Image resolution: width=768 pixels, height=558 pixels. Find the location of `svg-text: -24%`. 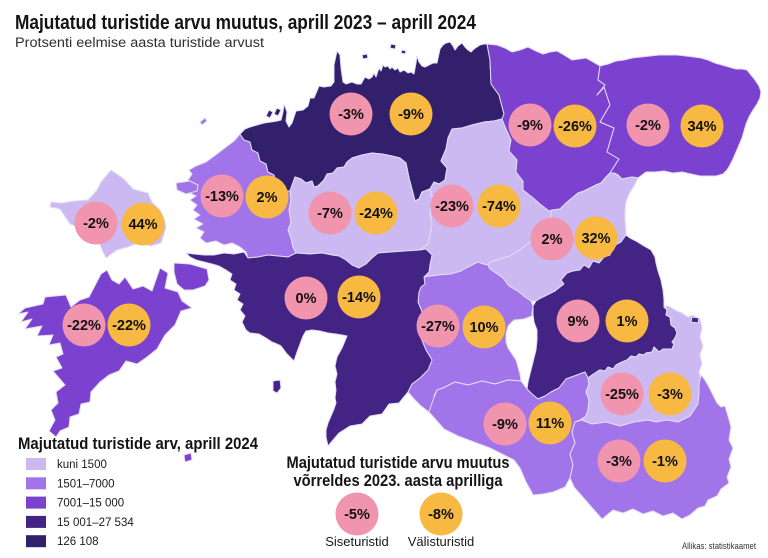

svg-text: -24% is located at coordinates (376, 214).